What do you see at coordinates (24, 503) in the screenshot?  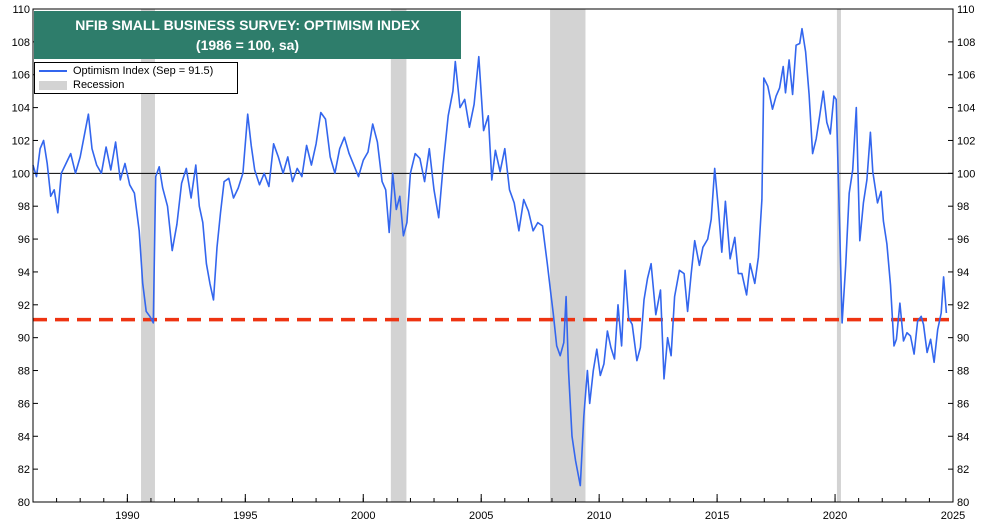 I see `y-tick-label-left: 80` at bounding box center [24, 503].